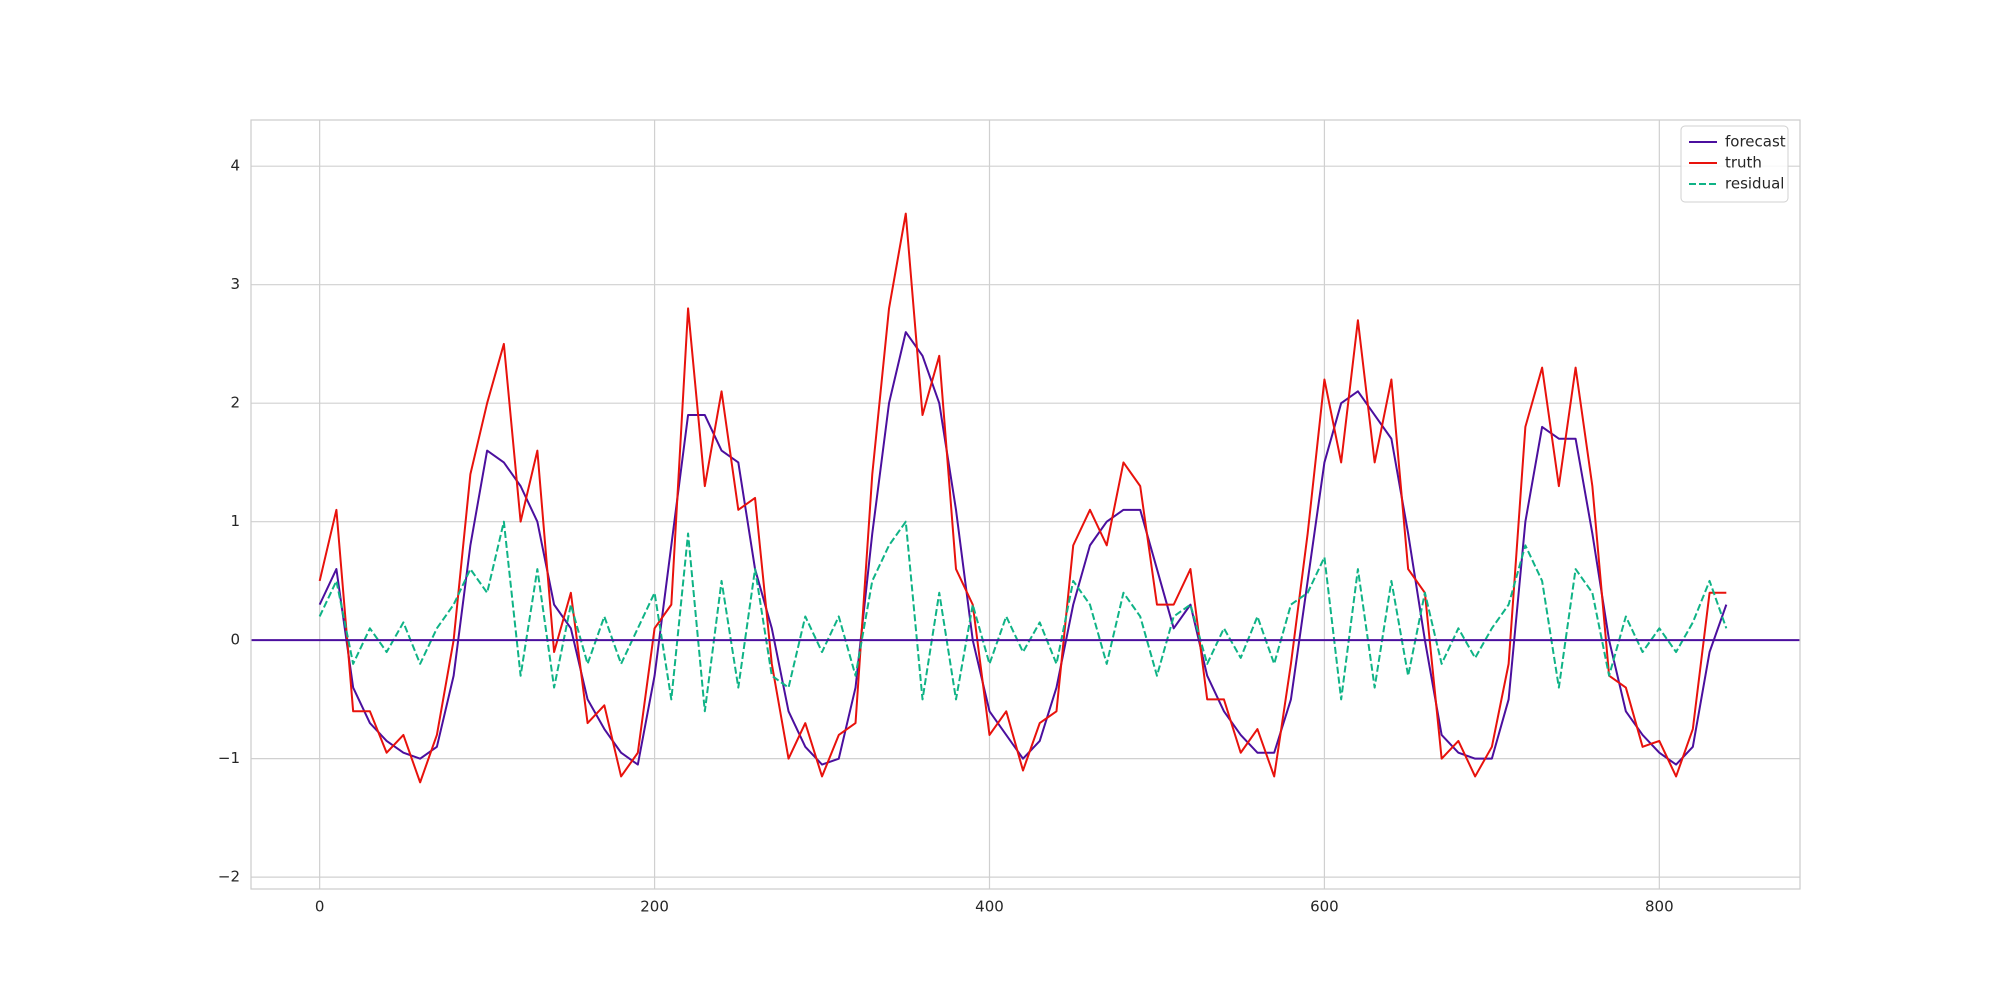  I want to click on y-tick-label: 4, so click(235, 166).